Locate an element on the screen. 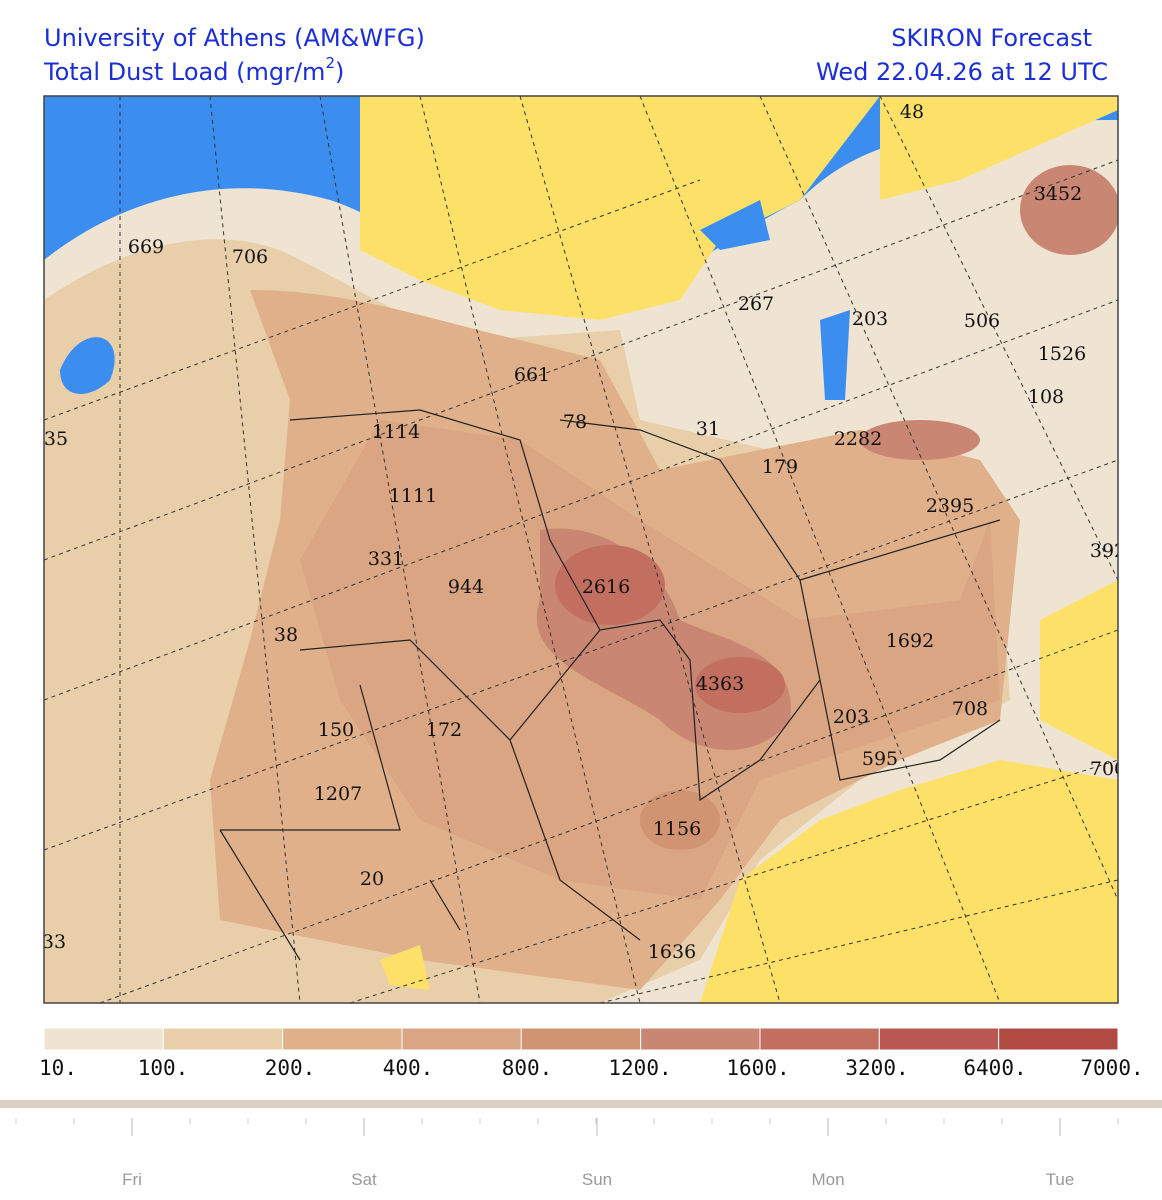 The image size is (1162, 1200). map-value-label: 661 is located at coordinates (532, 375).